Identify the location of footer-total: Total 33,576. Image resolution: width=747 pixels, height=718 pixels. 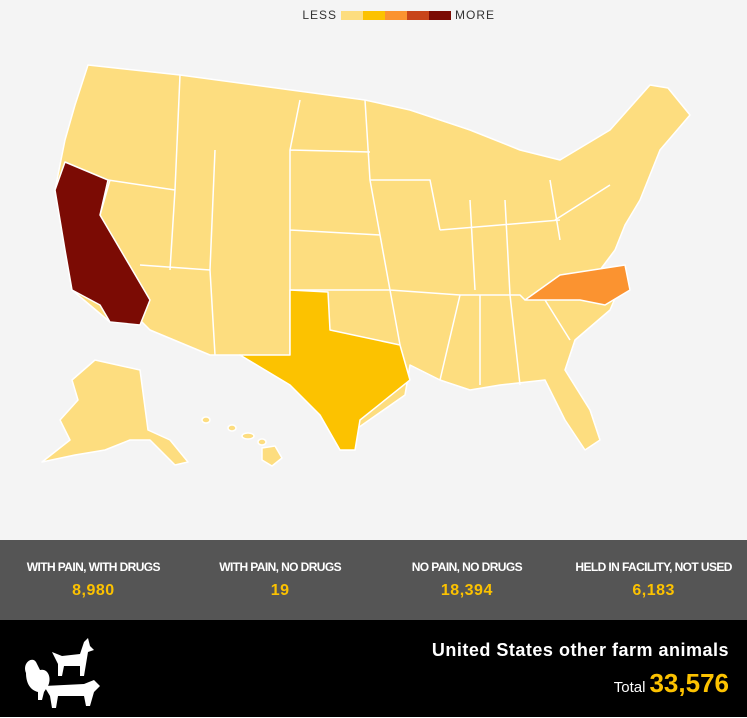
(671, 683).